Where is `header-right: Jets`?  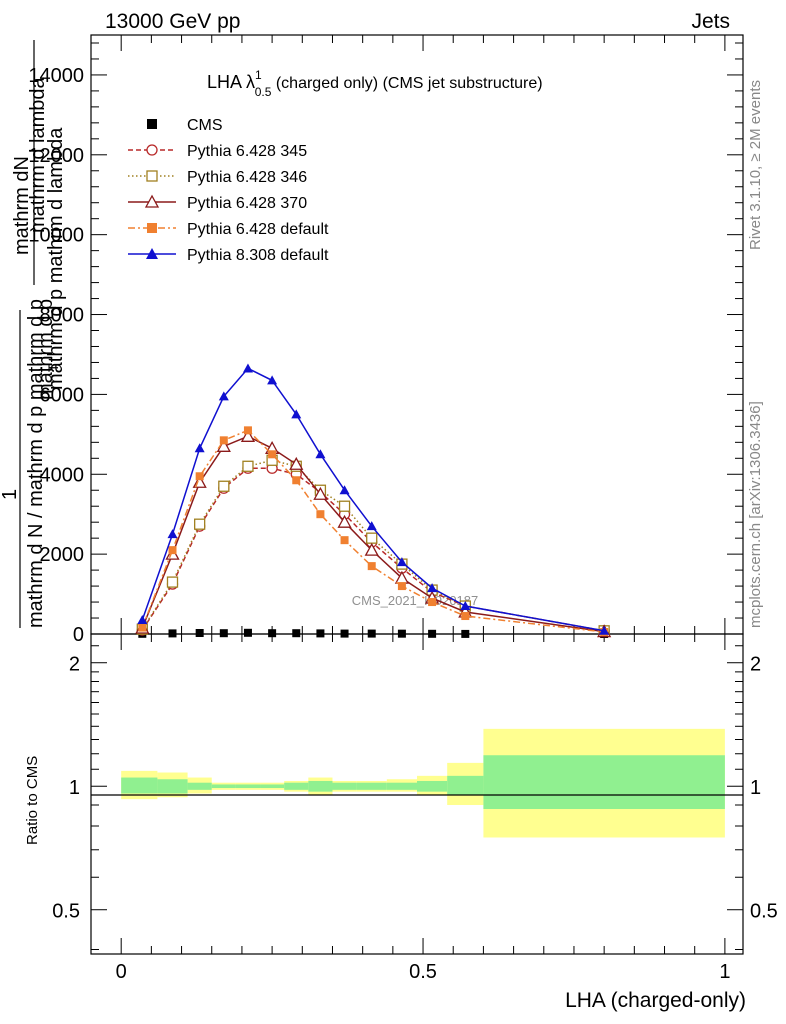
header-right: Jets is located at coordinates (710, 21).